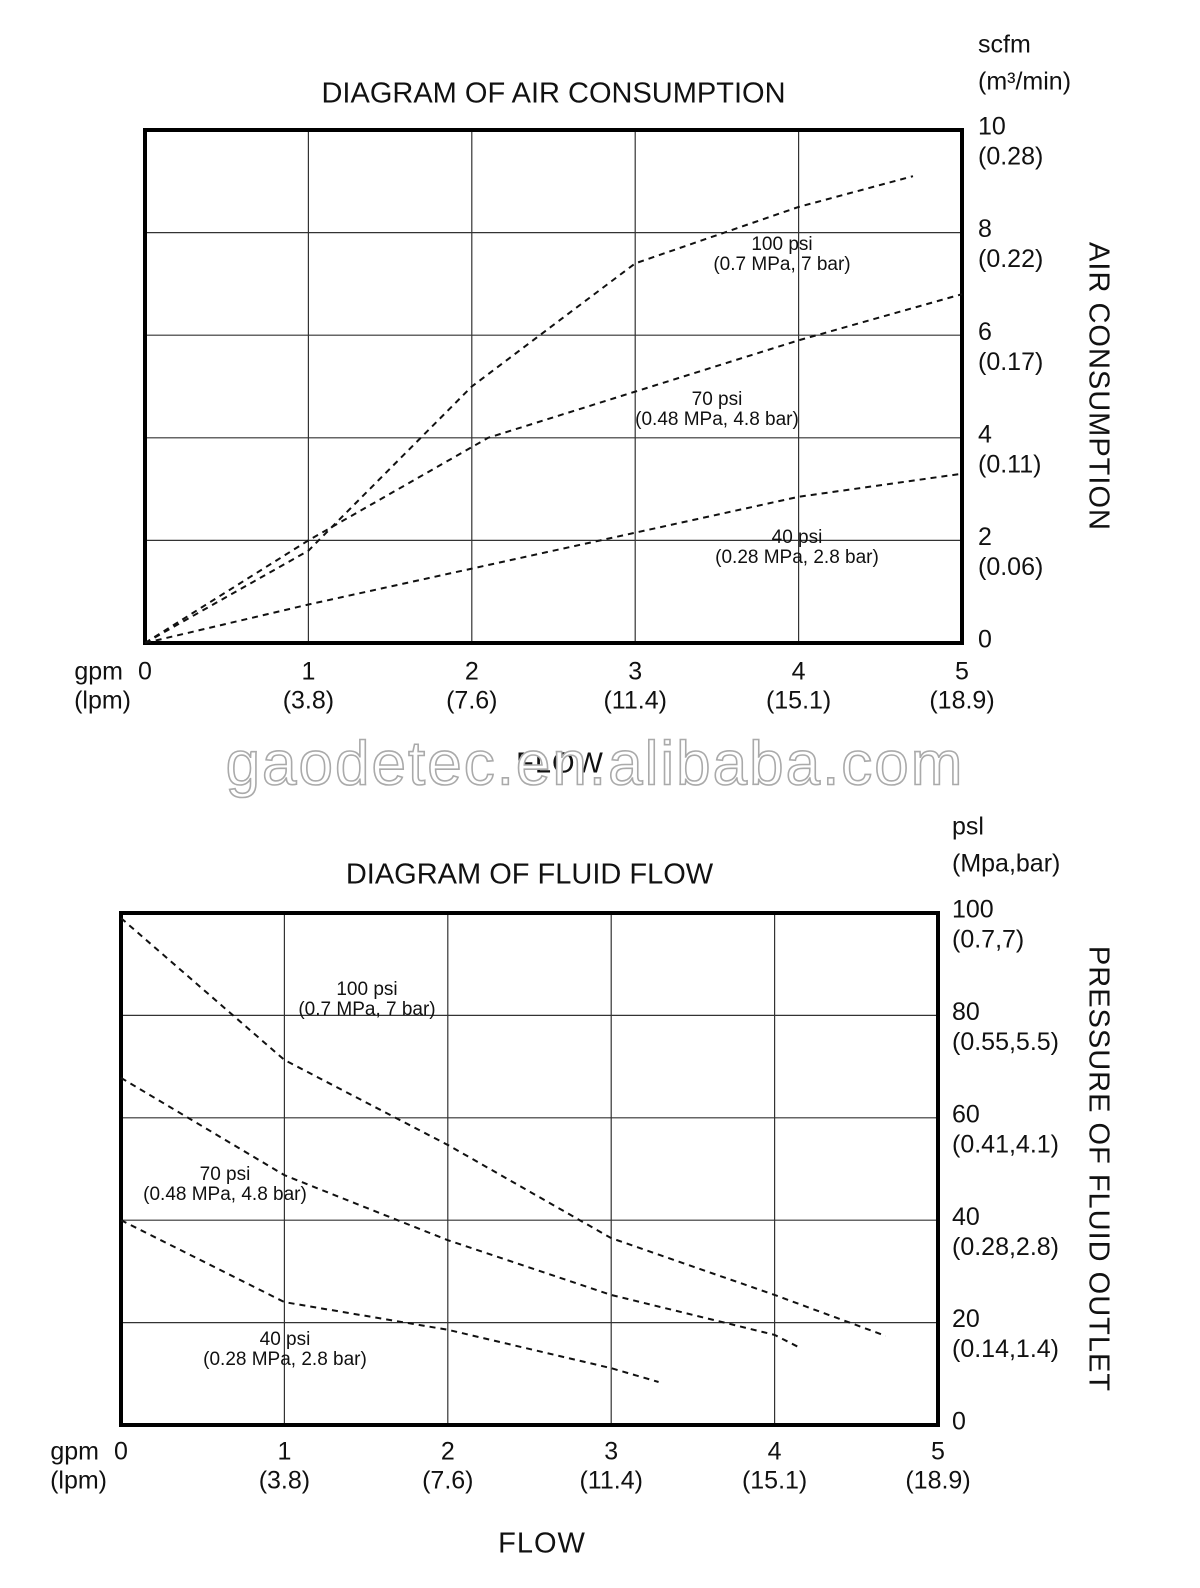  Describe the element at coordinates (1005, 1144) in the screenshot. I see `y-tick-label-secondary: (0.41,4.1)` at that location.